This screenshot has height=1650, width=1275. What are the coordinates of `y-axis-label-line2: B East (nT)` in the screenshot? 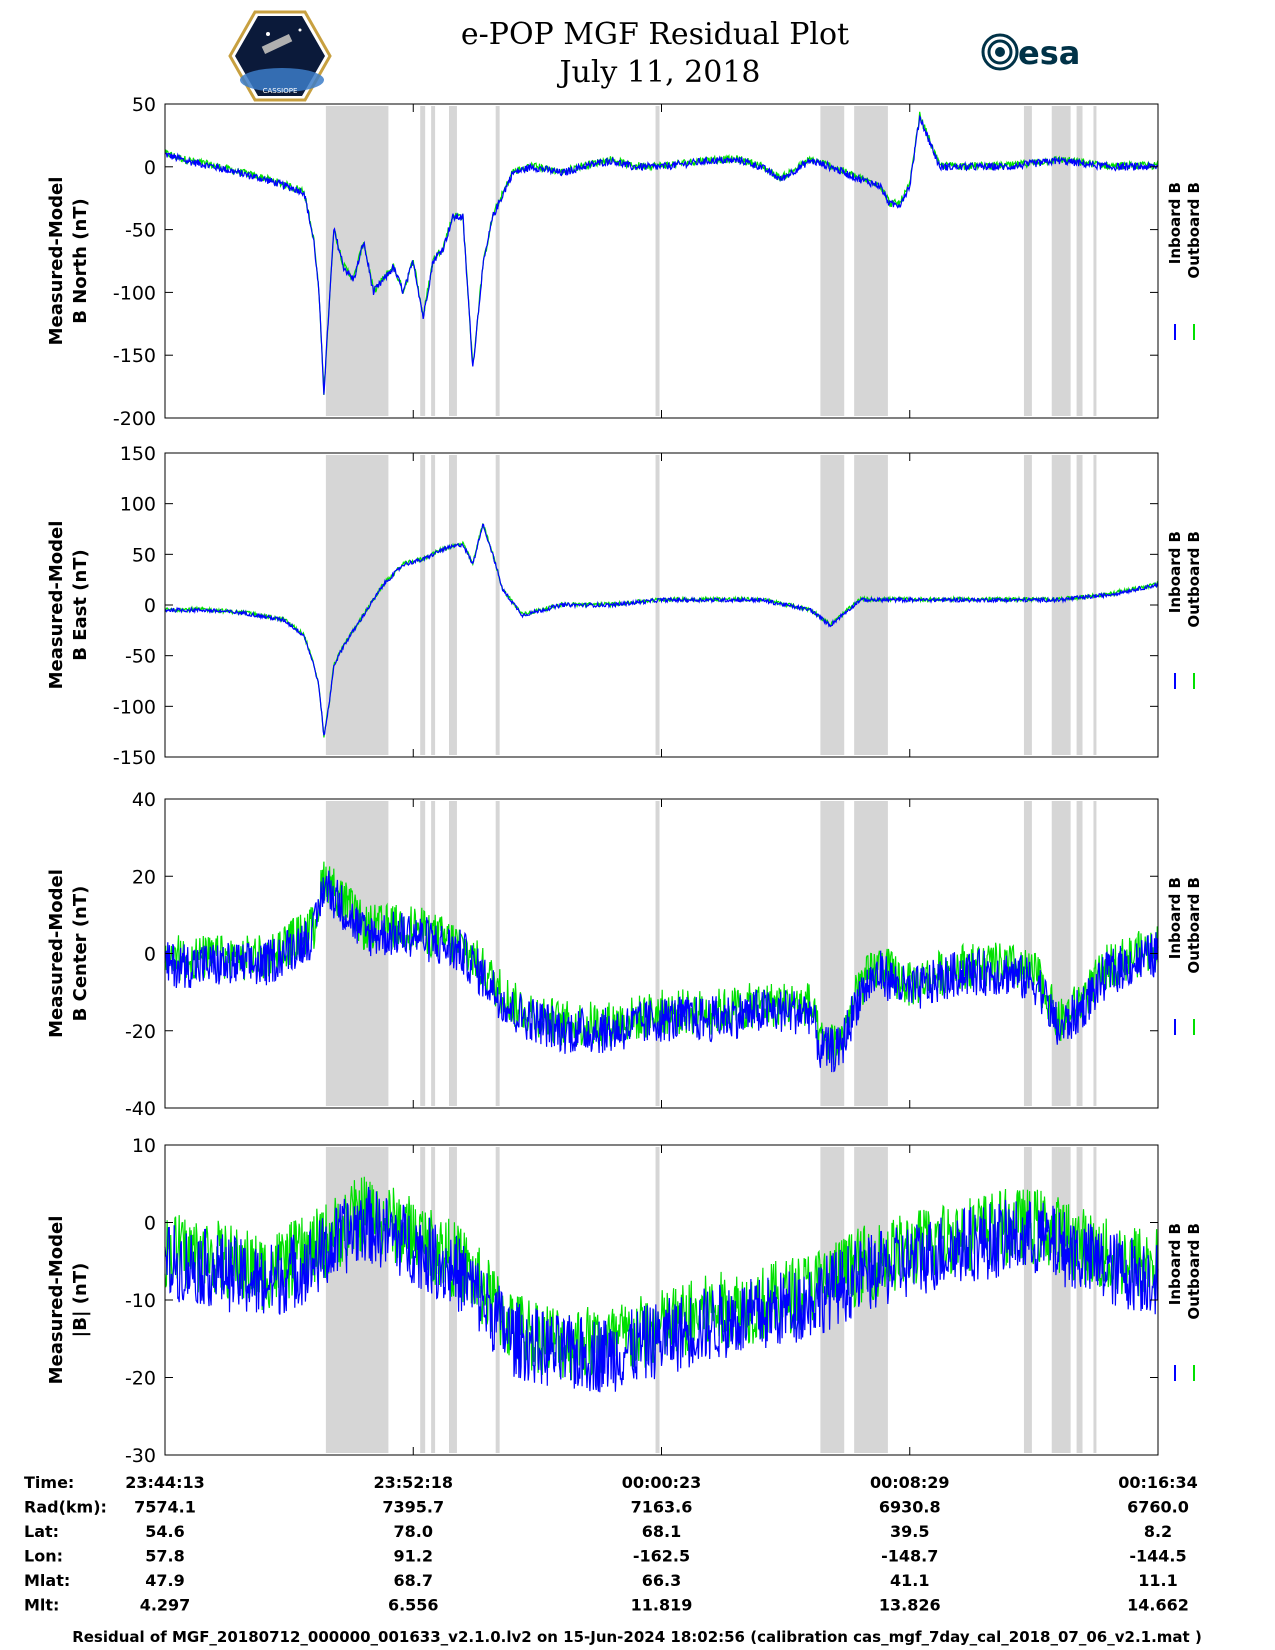 It's located at (80, 605).